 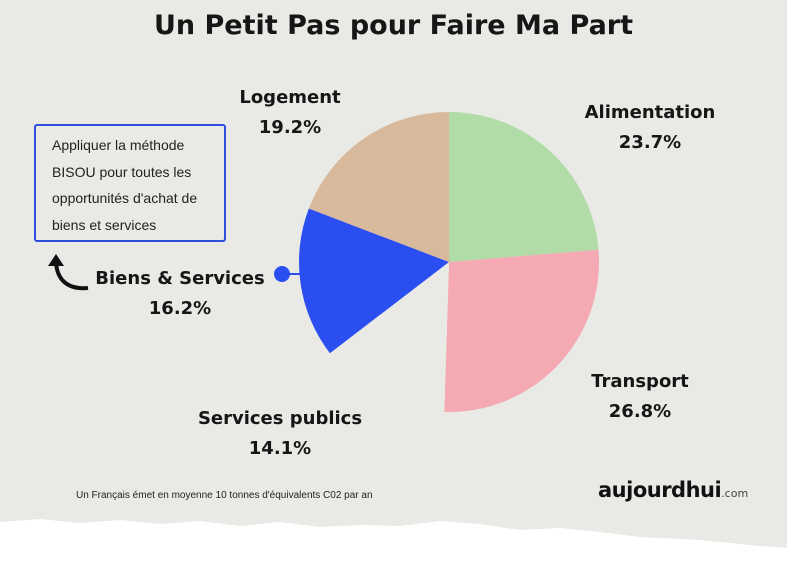 I want to click on pie-slice-transport, so click(x=521, y=331).